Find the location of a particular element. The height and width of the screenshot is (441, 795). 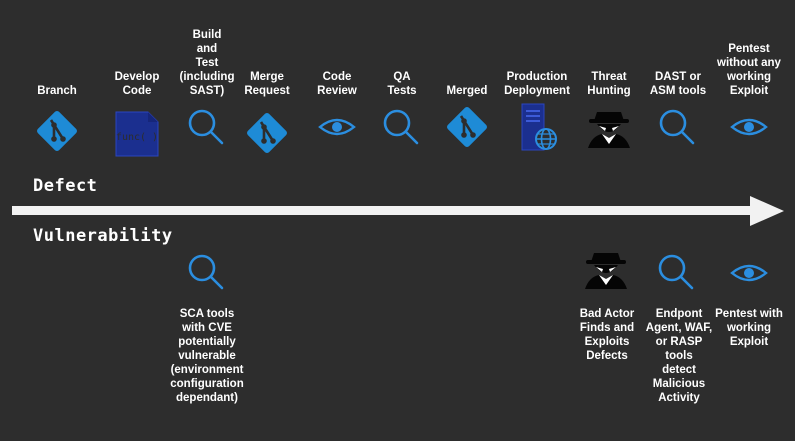

defect-title: Defect is located at coordinates (65, 186).